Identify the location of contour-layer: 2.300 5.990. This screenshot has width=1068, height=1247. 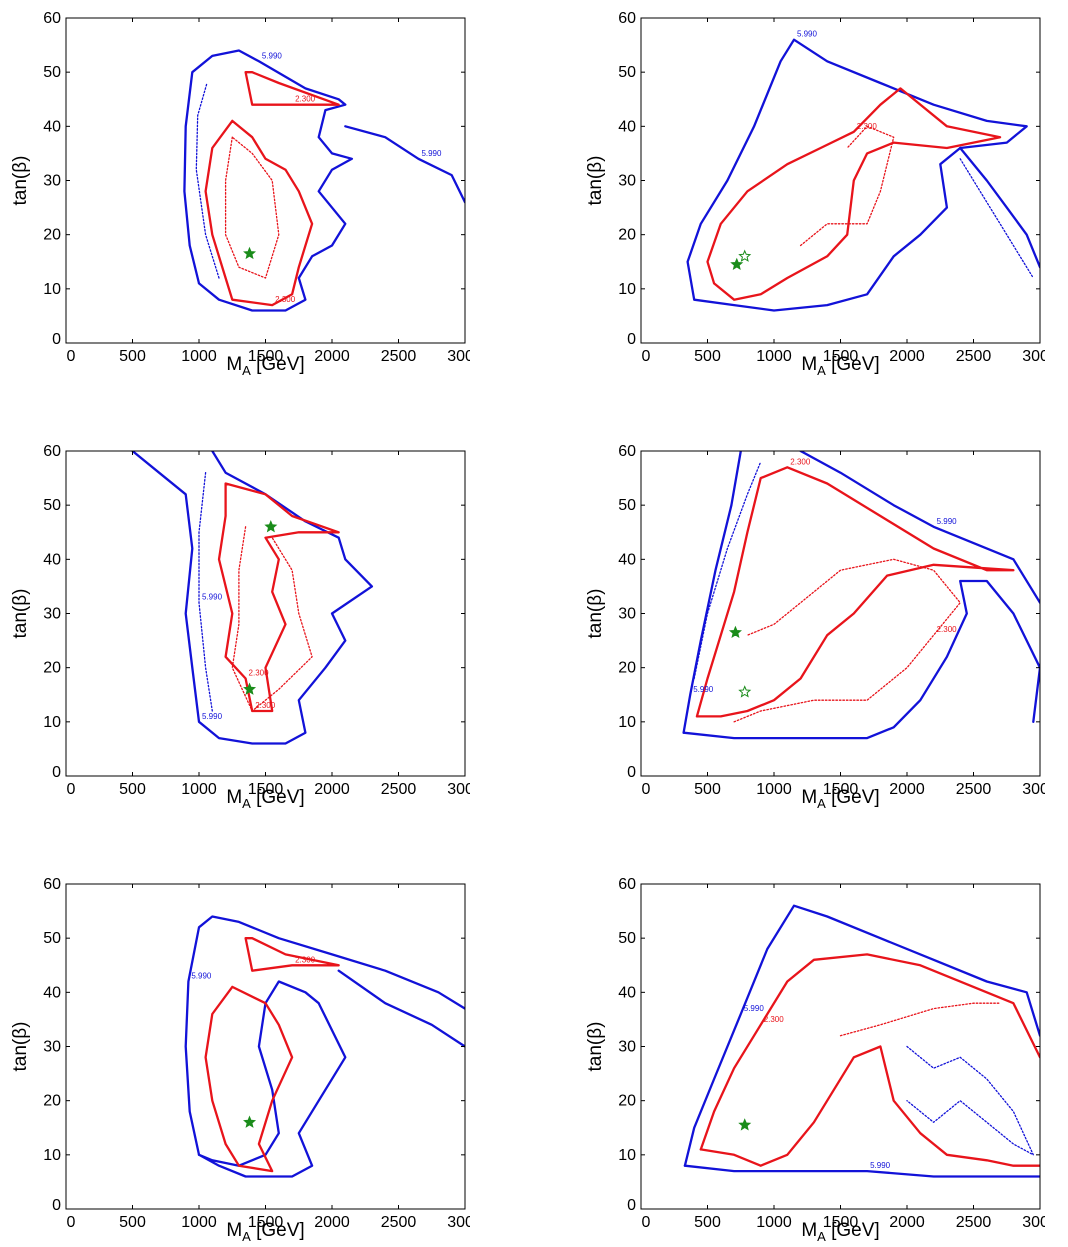
(324, 1046).